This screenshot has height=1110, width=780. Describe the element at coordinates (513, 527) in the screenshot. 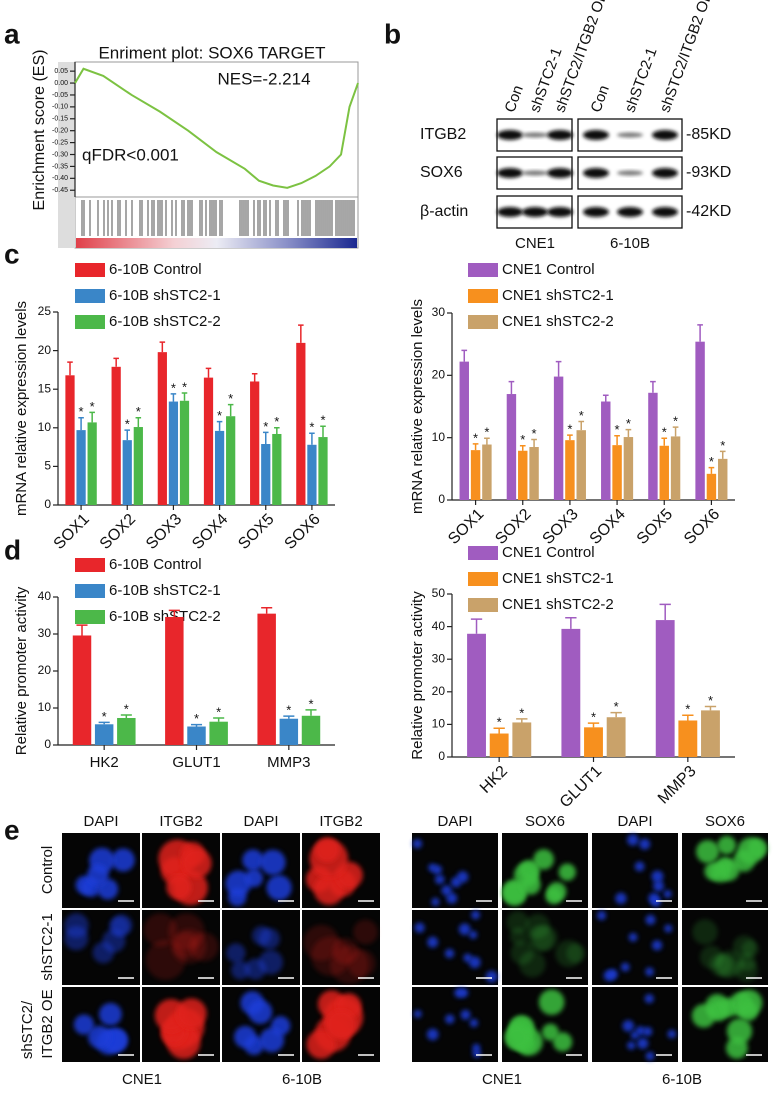

I see `x-tick-label: SOX2` at that location.